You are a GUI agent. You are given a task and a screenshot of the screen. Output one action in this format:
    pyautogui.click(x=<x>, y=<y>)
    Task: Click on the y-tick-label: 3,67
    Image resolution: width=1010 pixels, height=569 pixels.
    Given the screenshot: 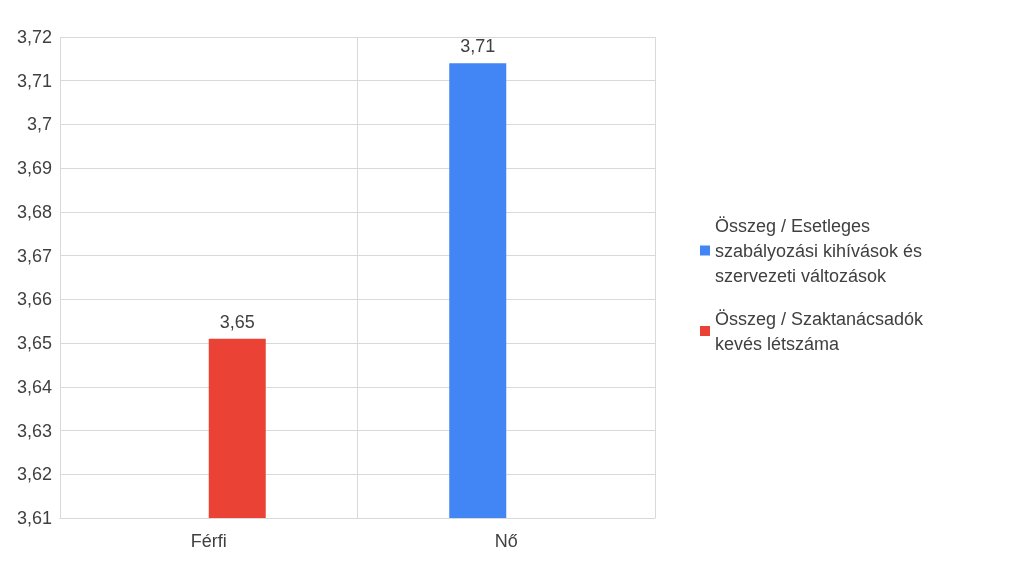 What is the action you would take?
    pyautogui.click(x=34, y=255)
    